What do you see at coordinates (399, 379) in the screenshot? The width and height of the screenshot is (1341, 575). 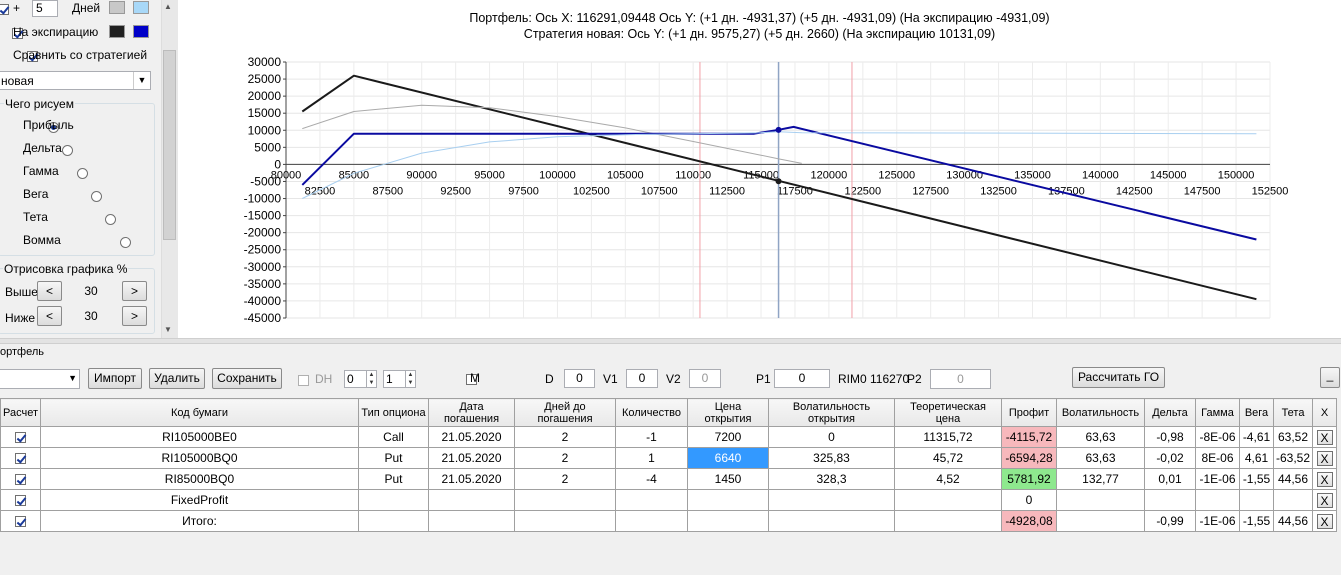 I see `spin2-input: 1 ▲ ▼` at bounding box center [399, 379].